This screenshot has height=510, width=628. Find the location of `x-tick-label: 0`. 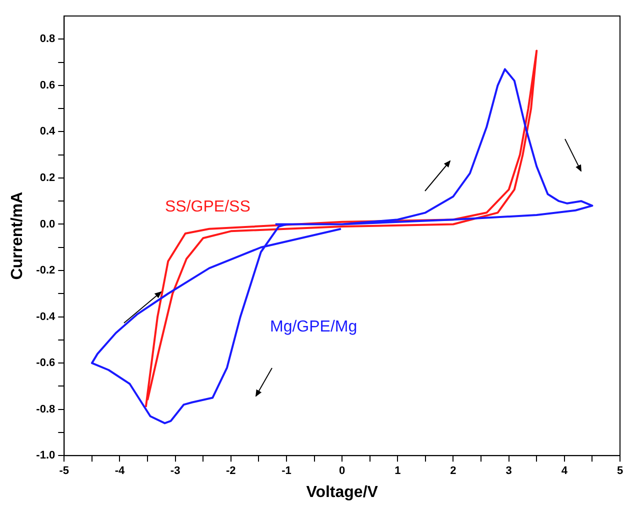

x-tick-label: 0 is located at coordinates (342, 471).